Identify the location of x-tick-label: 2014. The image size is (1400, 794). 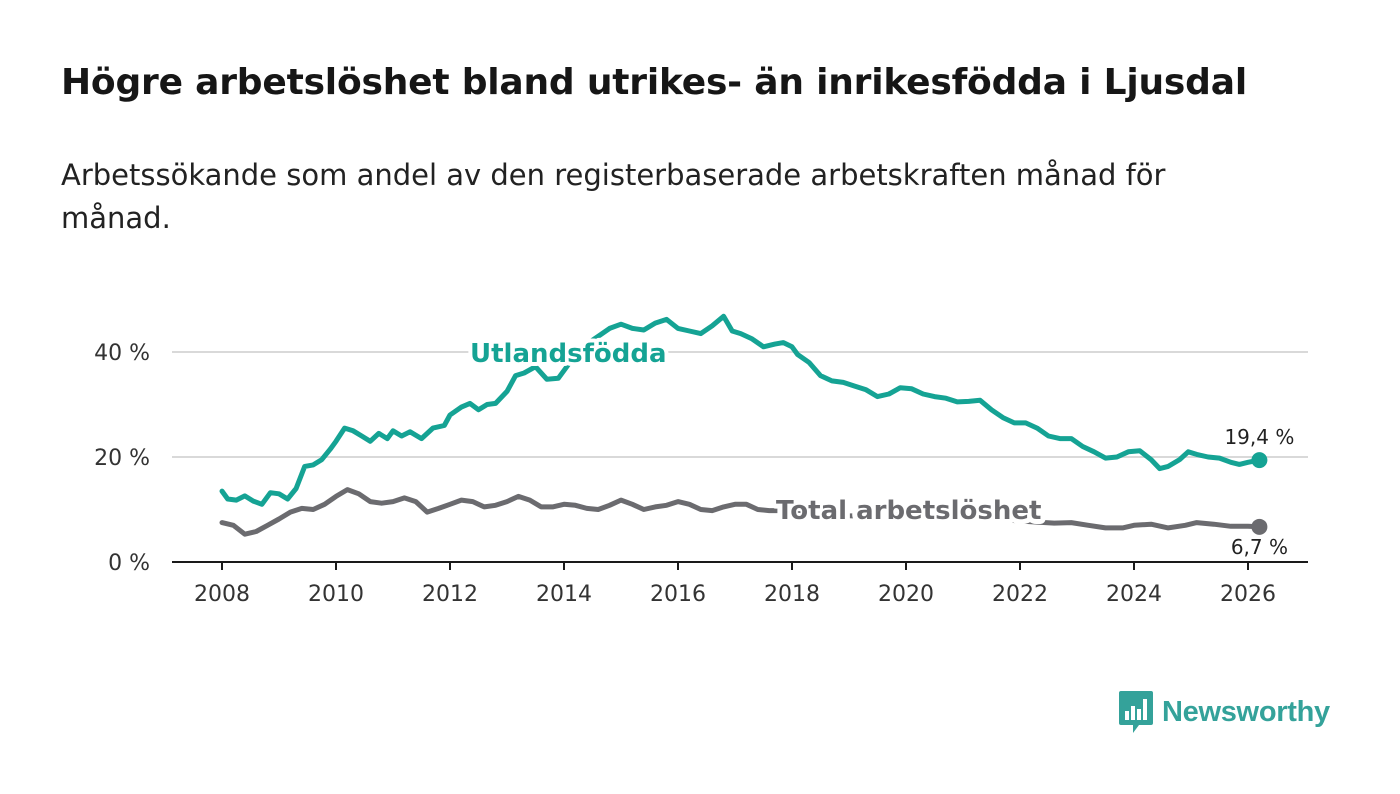
(564, 594).